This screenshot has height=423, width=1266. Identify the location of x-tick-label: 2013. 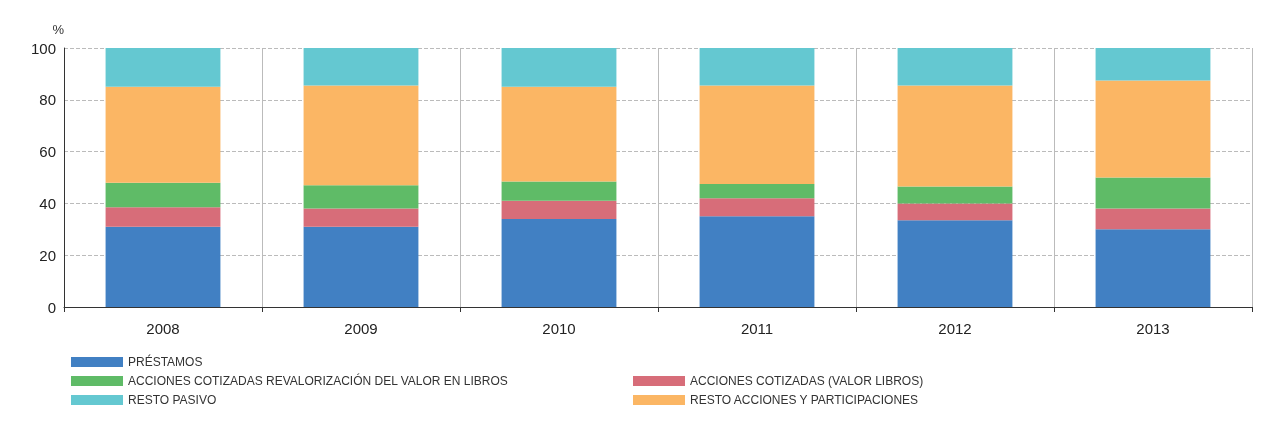
(1153, 328).